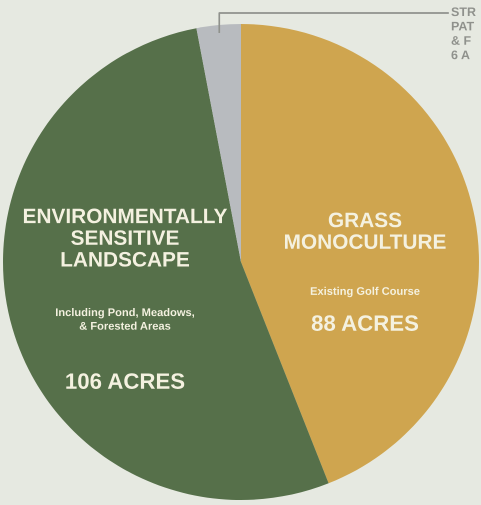 This screenshot has height=505, width=481. Describe the element at coordinates (125, 381) in the screenshot. I see `data-label: 106 ACRES` at that location.